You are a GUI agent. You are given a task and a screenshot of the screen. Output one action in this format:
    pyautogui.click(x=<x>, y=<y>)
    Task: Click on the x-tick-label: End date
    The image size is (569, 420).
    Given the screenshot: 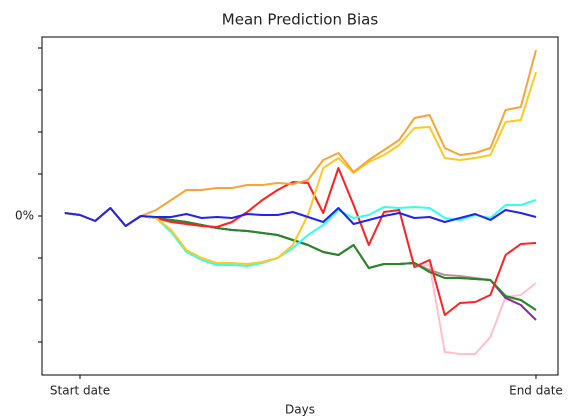 What is the action you would take?
    pyautogui.click(x=536, y=391)
    